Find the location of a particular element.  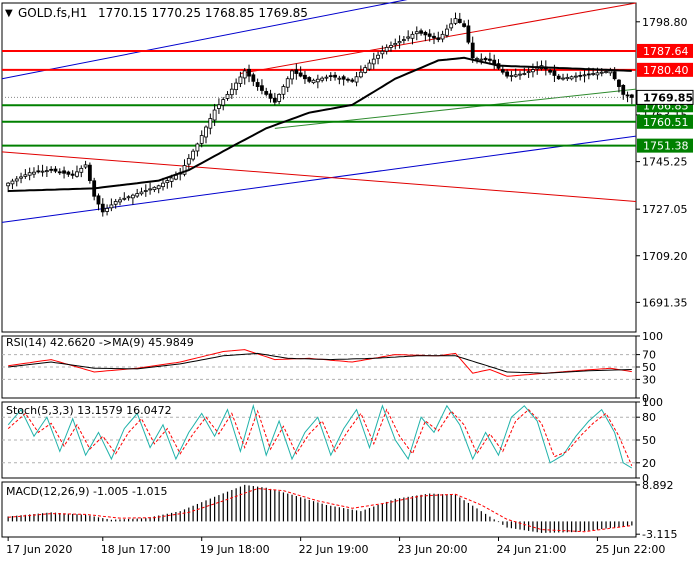

price-tick-label: 1798.80 is located at coordinates (665, 22).